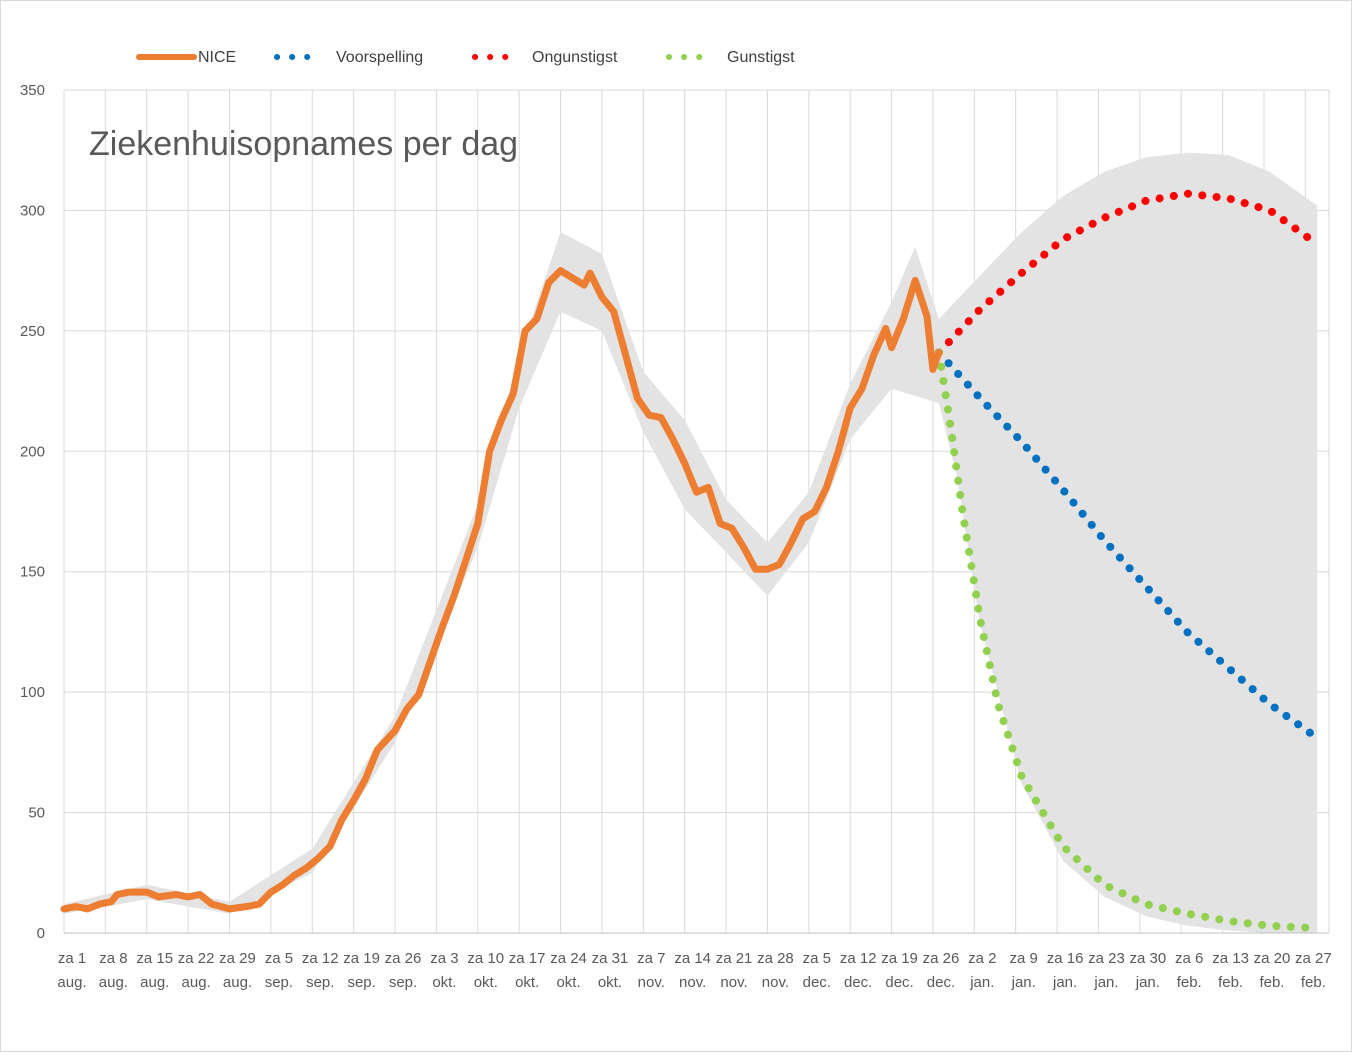  What do you see at coordinates (775, 958) in the screenshot?
I see `x-tick-label-17-day: za 28` at bounding box center [775, 958].